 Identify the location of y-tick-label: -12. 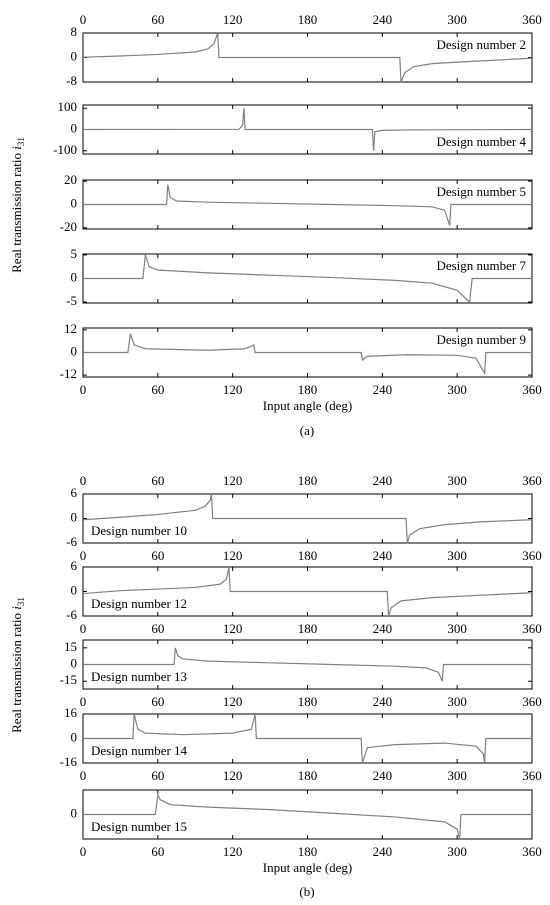
(68, 373).